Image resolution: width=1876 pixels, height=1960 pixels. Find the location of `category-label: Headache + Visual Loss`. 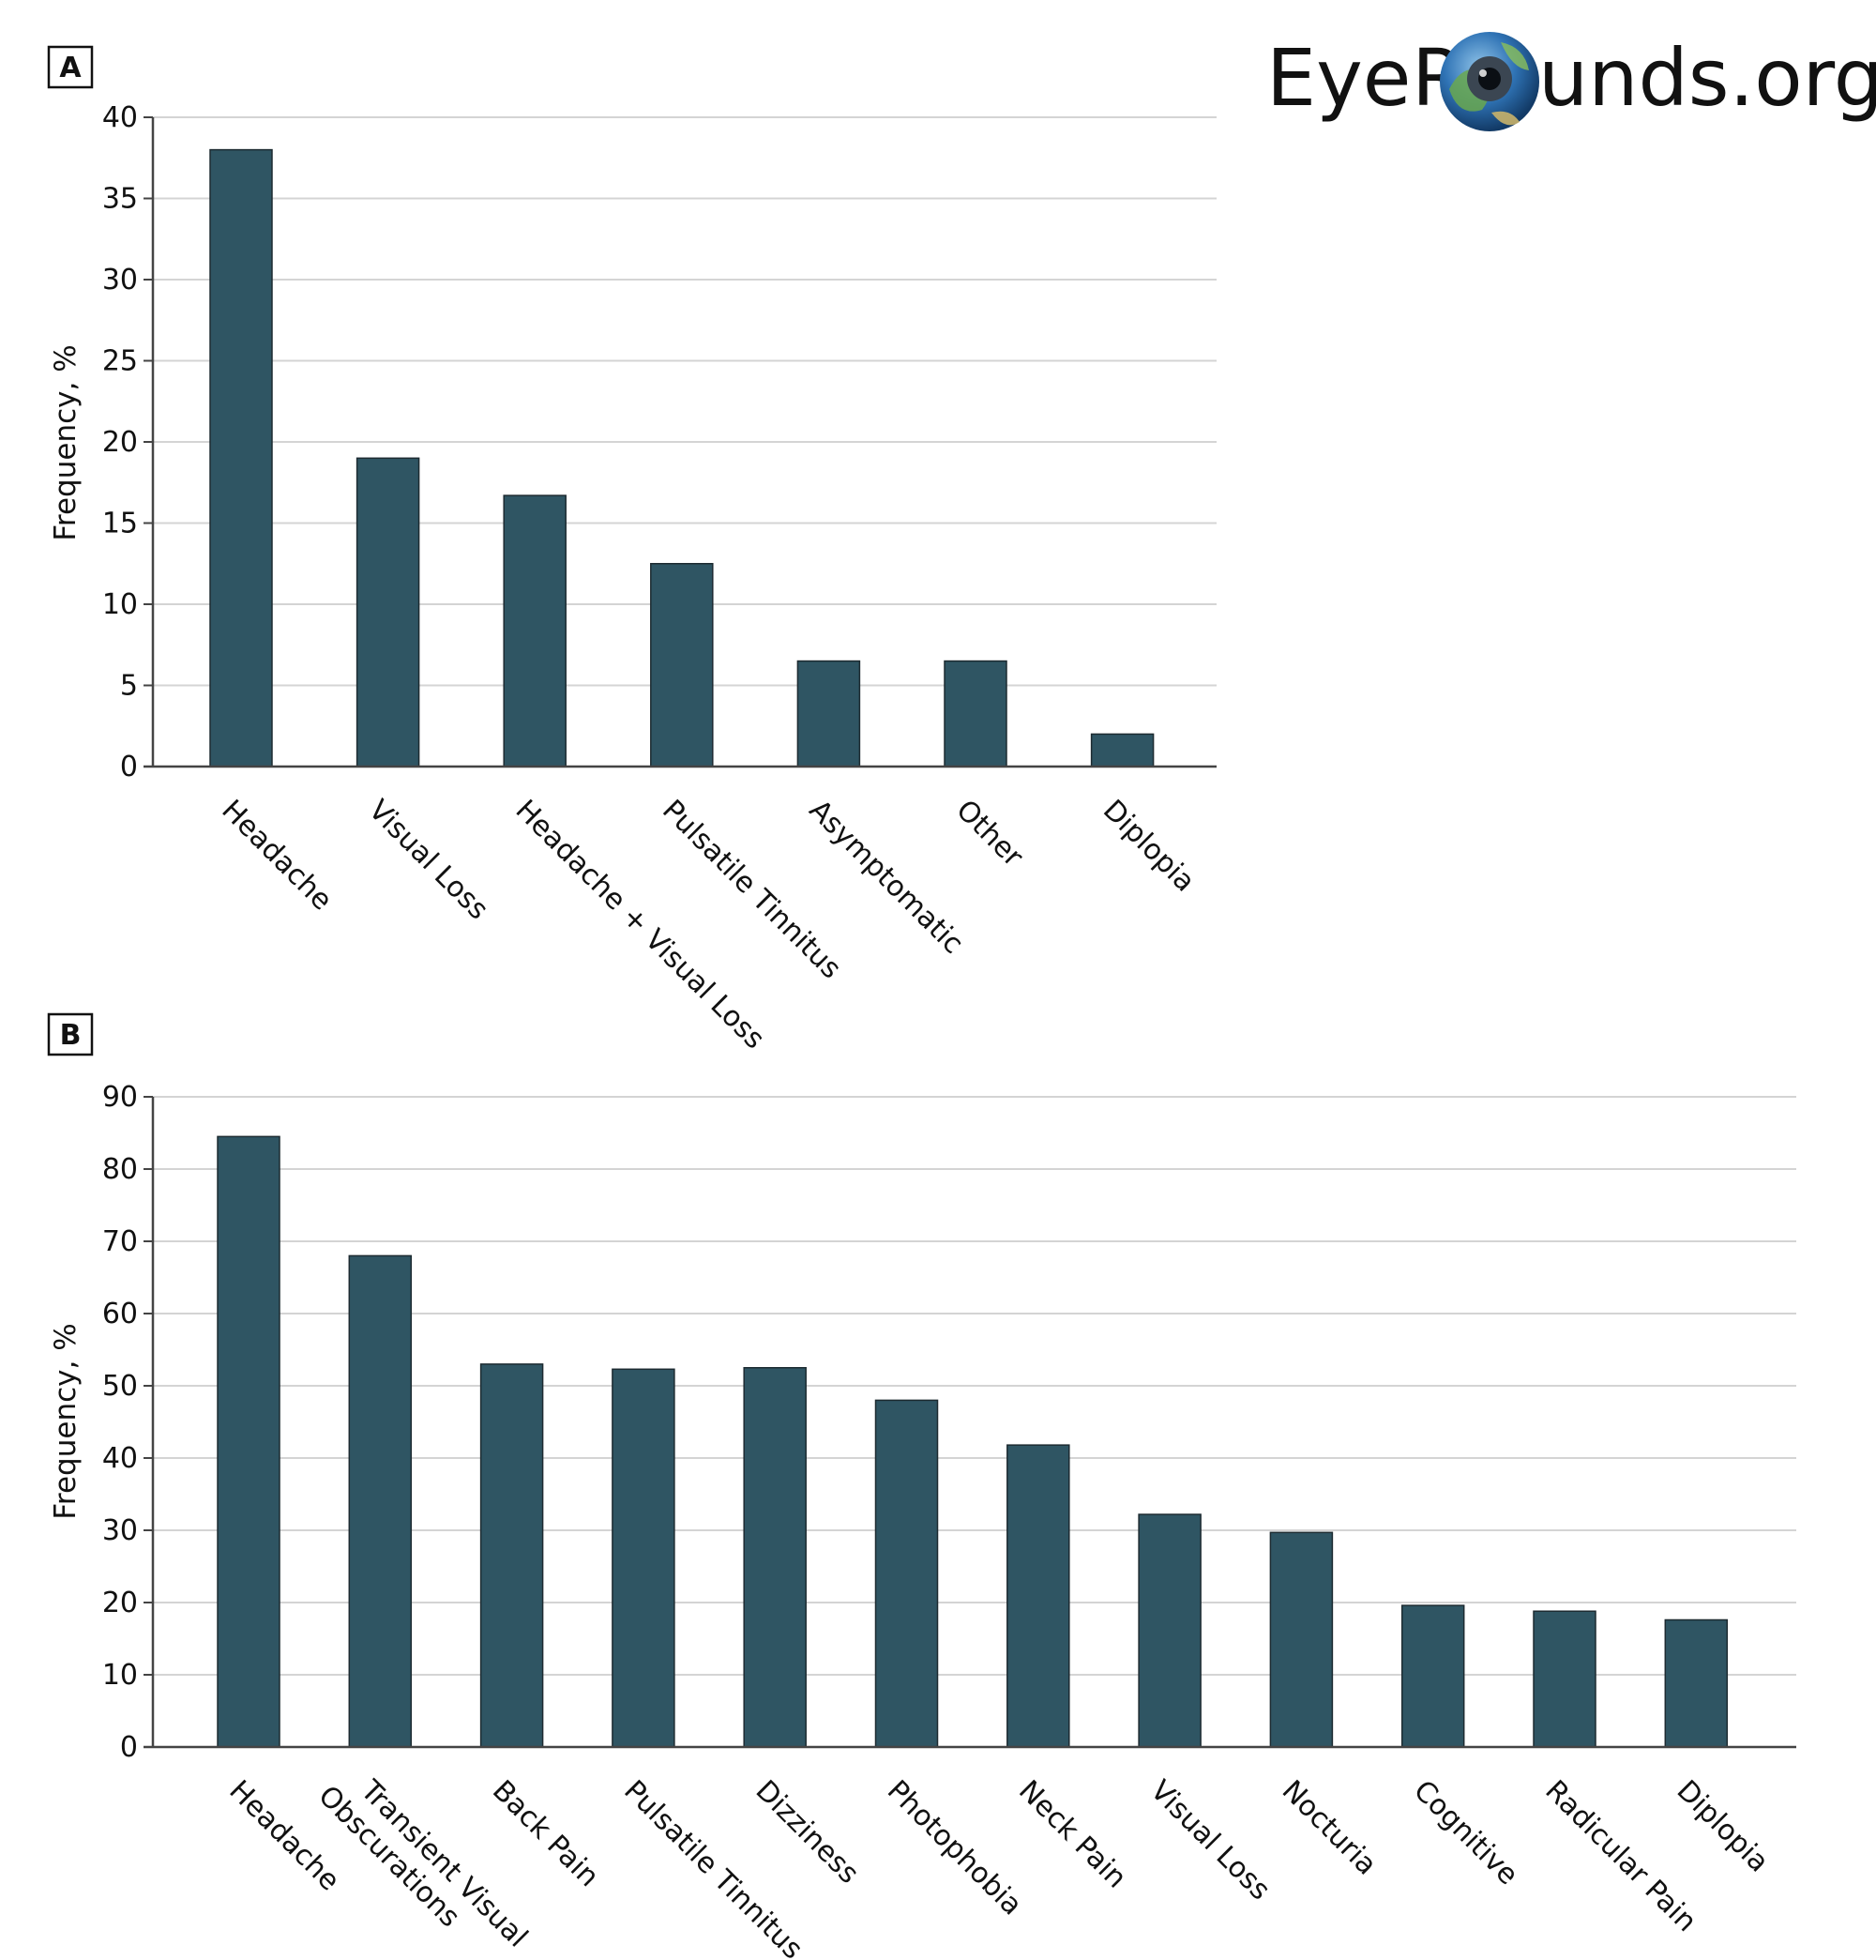

category-label: Headache + Visual Loss is located at coordinates (640, 925).